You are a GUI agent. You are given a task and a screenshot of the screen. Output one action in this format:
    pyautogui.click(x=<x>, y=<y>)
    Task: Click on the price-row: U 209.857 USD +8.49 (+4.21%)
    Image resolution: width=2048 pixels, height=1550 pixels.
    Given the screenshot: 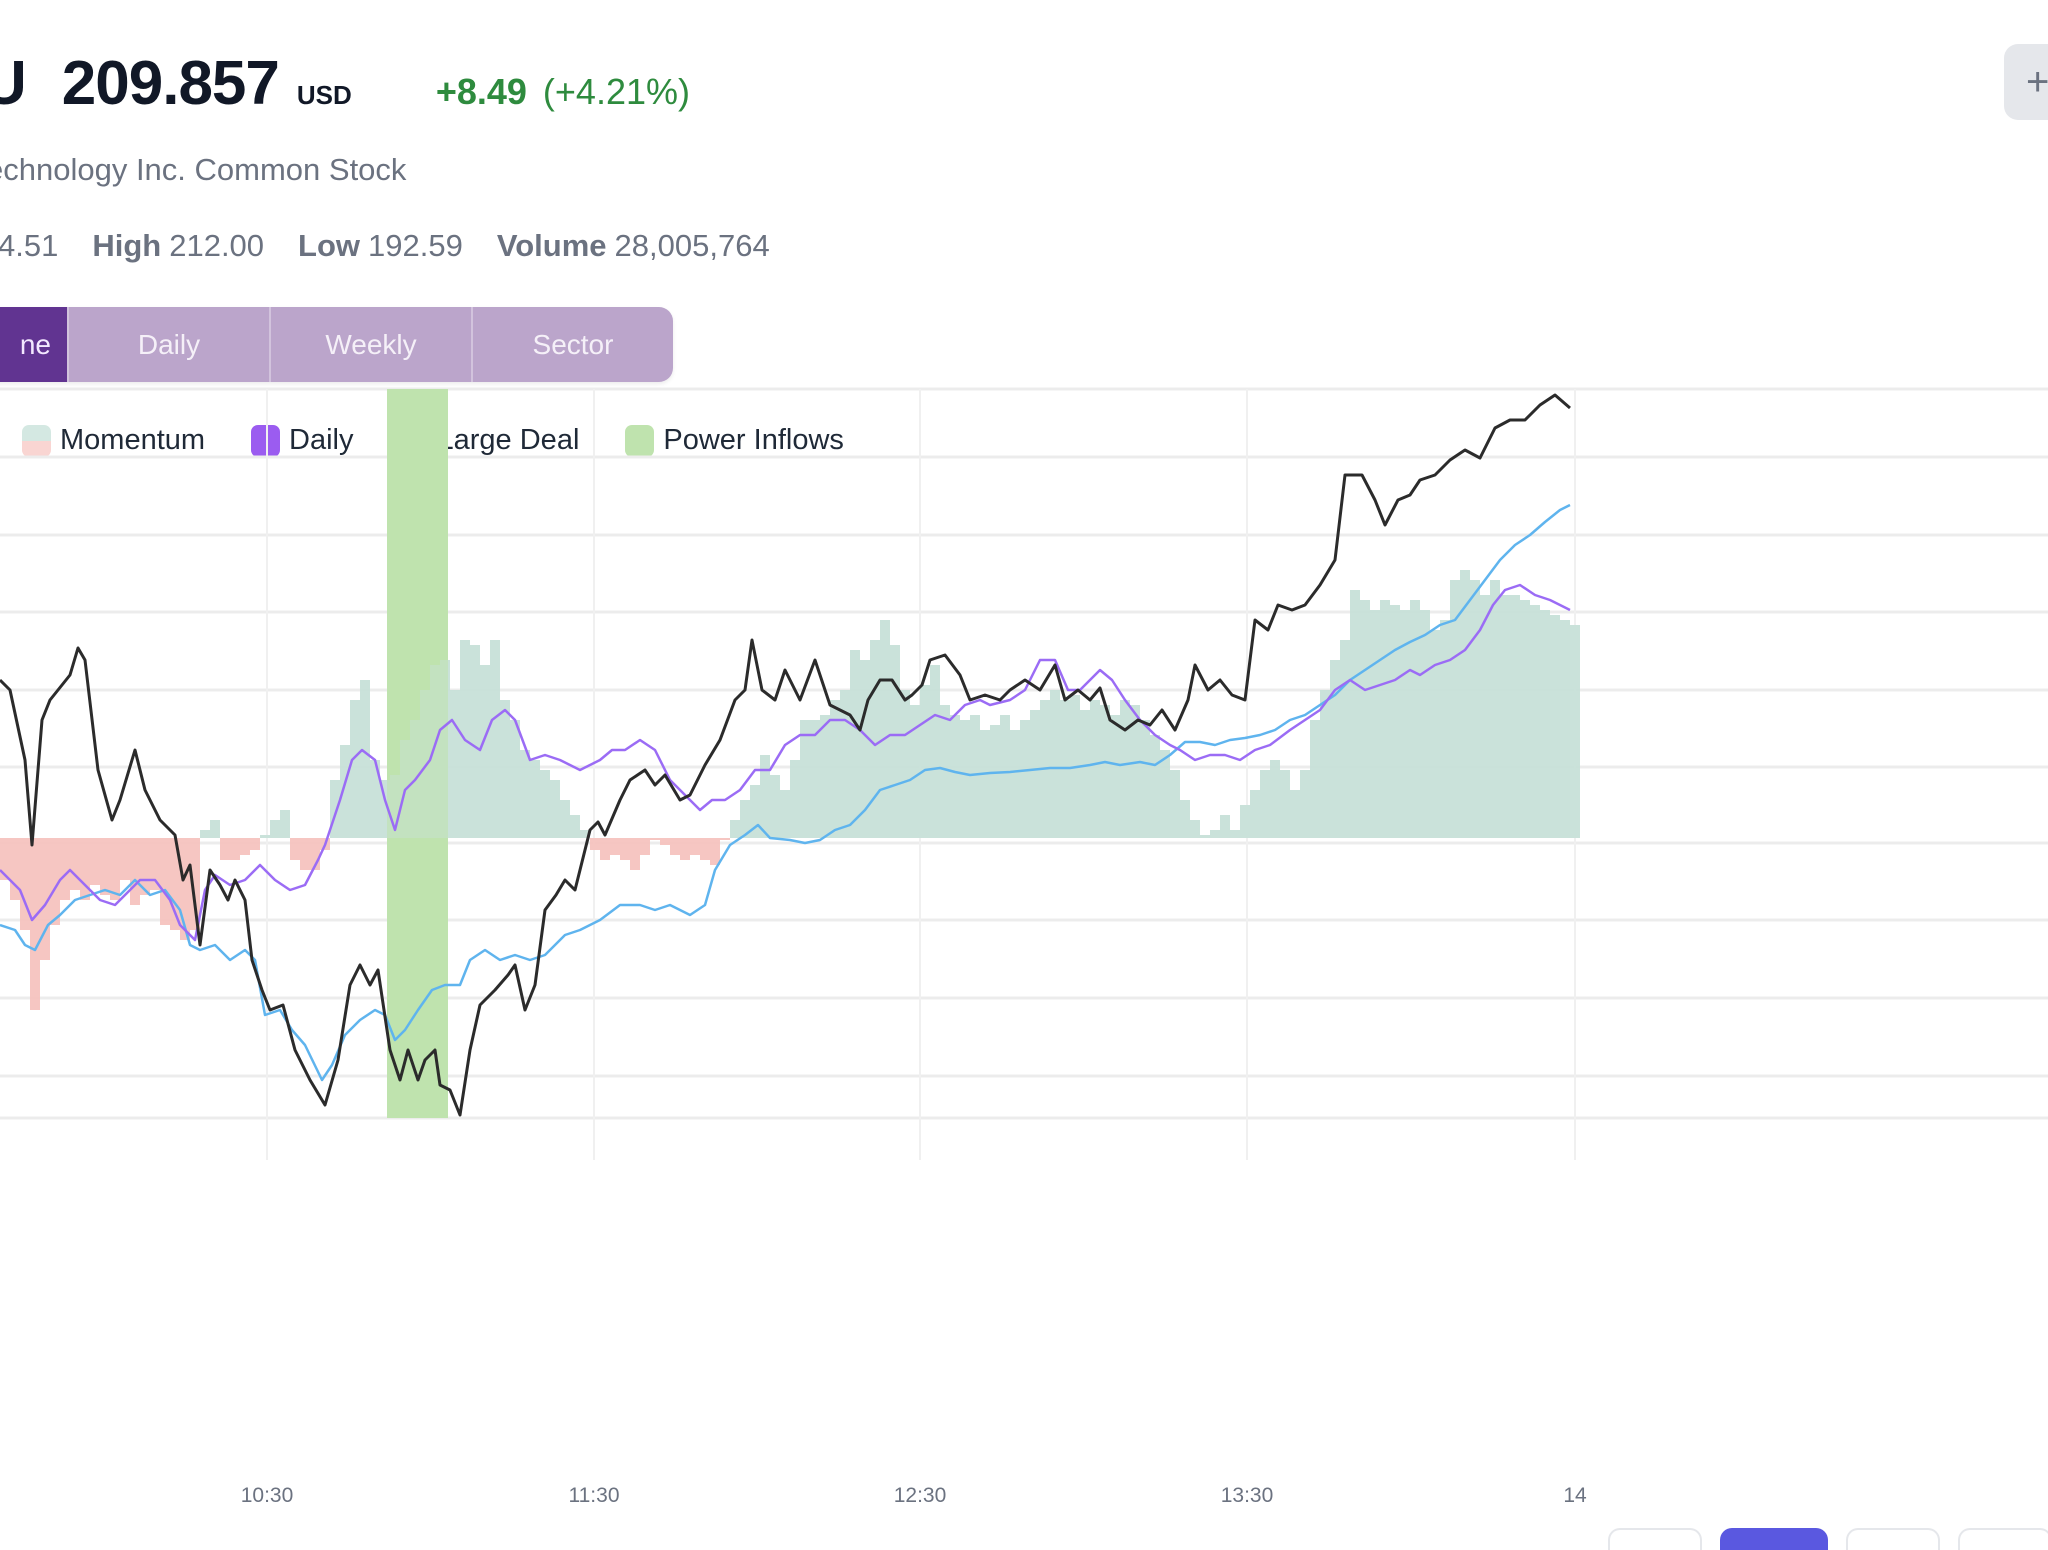 What is the action you would take?
    pyautogui.click(x=345, y=83)
    